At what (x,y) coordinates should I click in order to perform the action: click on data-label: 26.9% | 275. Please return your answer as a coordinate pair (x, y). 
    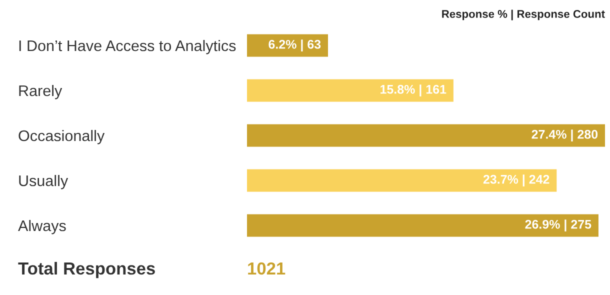
    Looking at the image, I should click on (558, 226).